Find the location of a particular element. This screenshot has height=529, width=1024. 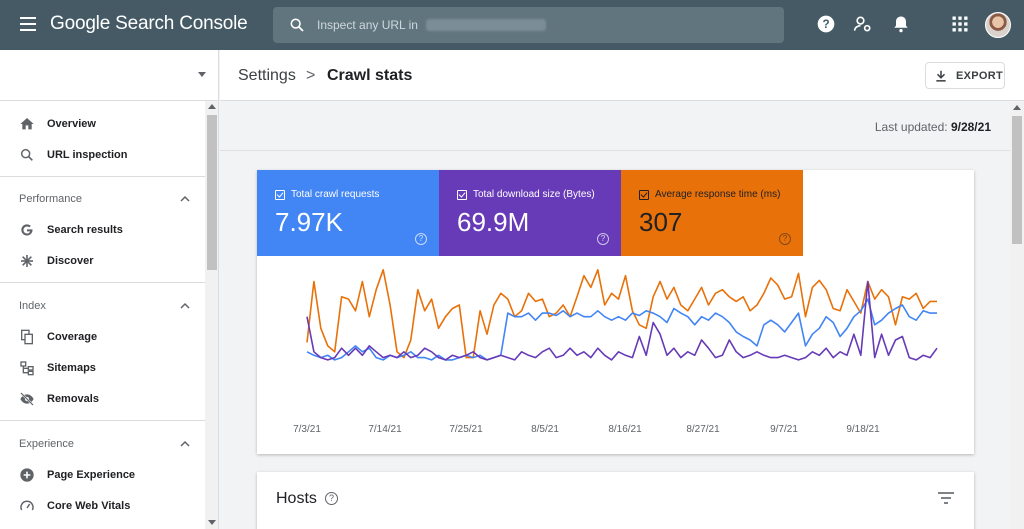

sidebar-item-core-web-vitals: Core Web Vitals is located at coordinates (102, 506).